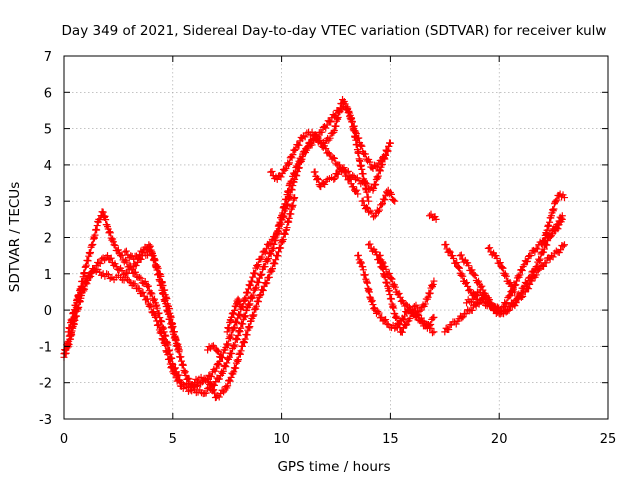 This screenshot has width=640, height=480. Describe the element at coordinates (378, 203) in the screenshot. I see `series-track-i` at that location.